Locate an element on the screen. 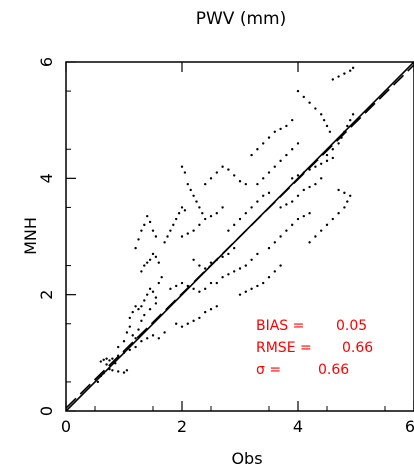 The image size is (414, 472). x-tick-label: 4 is located at coordinates (298, 426).